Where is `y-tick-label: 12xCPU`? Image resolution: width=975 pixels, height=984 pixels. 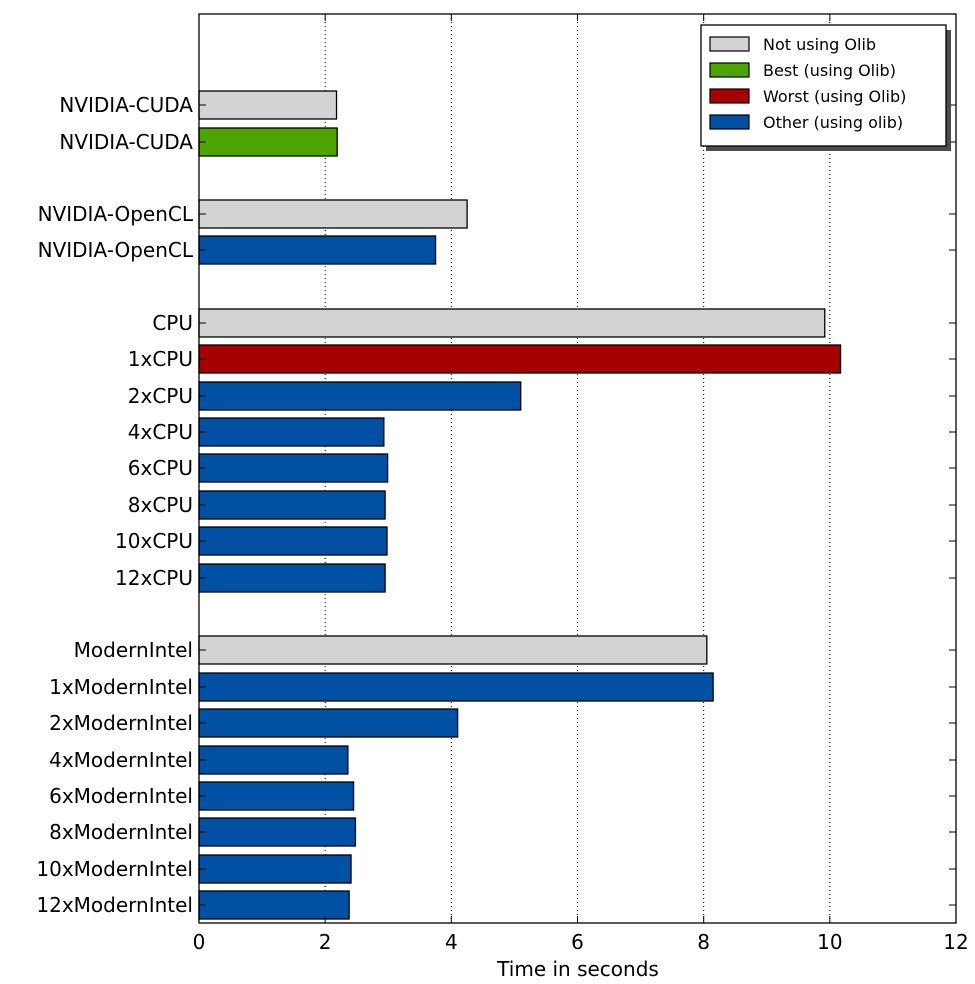 y-tick-label: 12xCPU is located at coordinates (154, 578).